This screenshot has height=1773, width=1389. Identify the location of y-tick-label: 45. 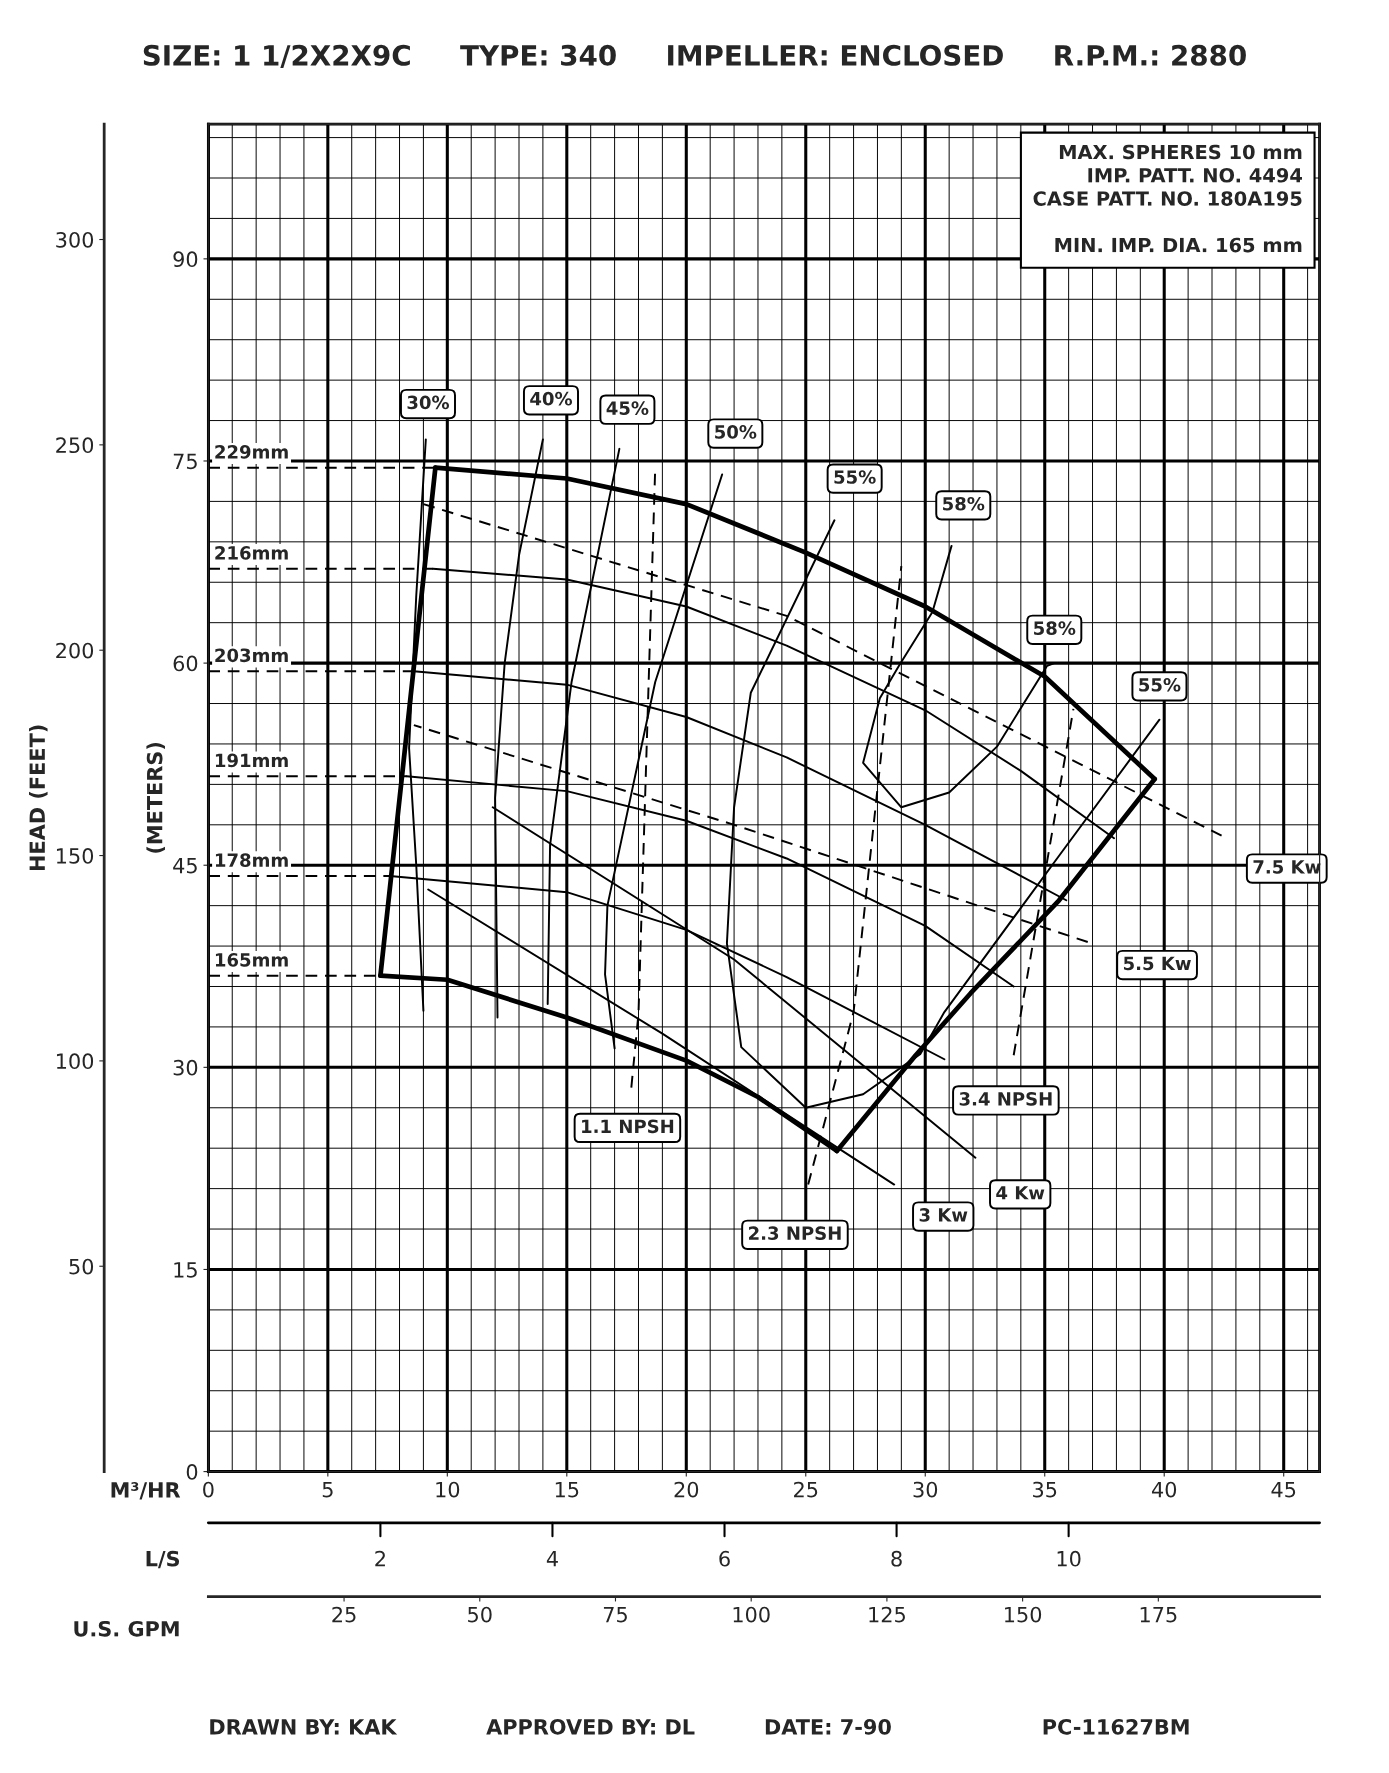
(185, 865).